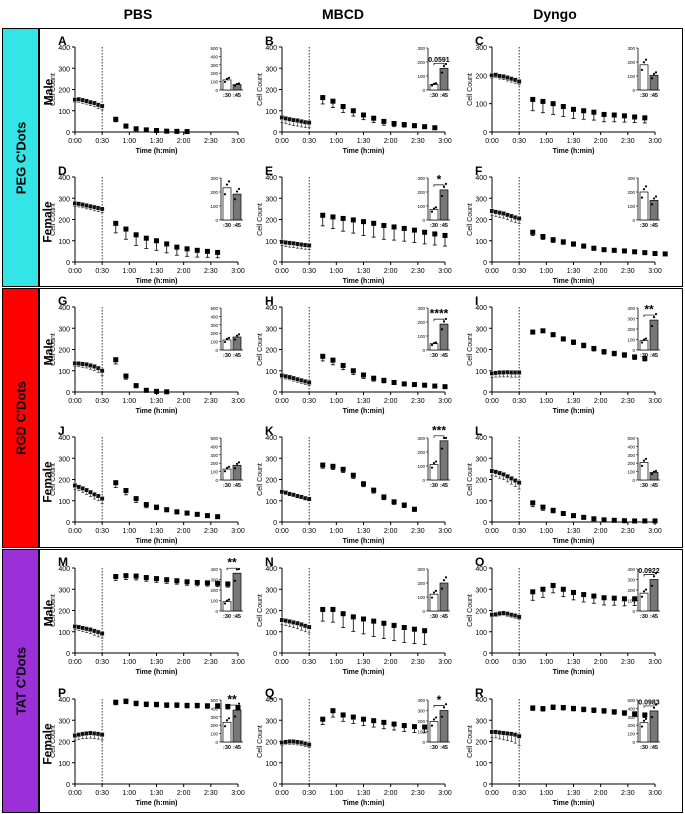 The width and height of the screenshot is (685, 814). Describe the element at coordinates (232, 563) in the screenshot. I see `significance-label: **` at that location.